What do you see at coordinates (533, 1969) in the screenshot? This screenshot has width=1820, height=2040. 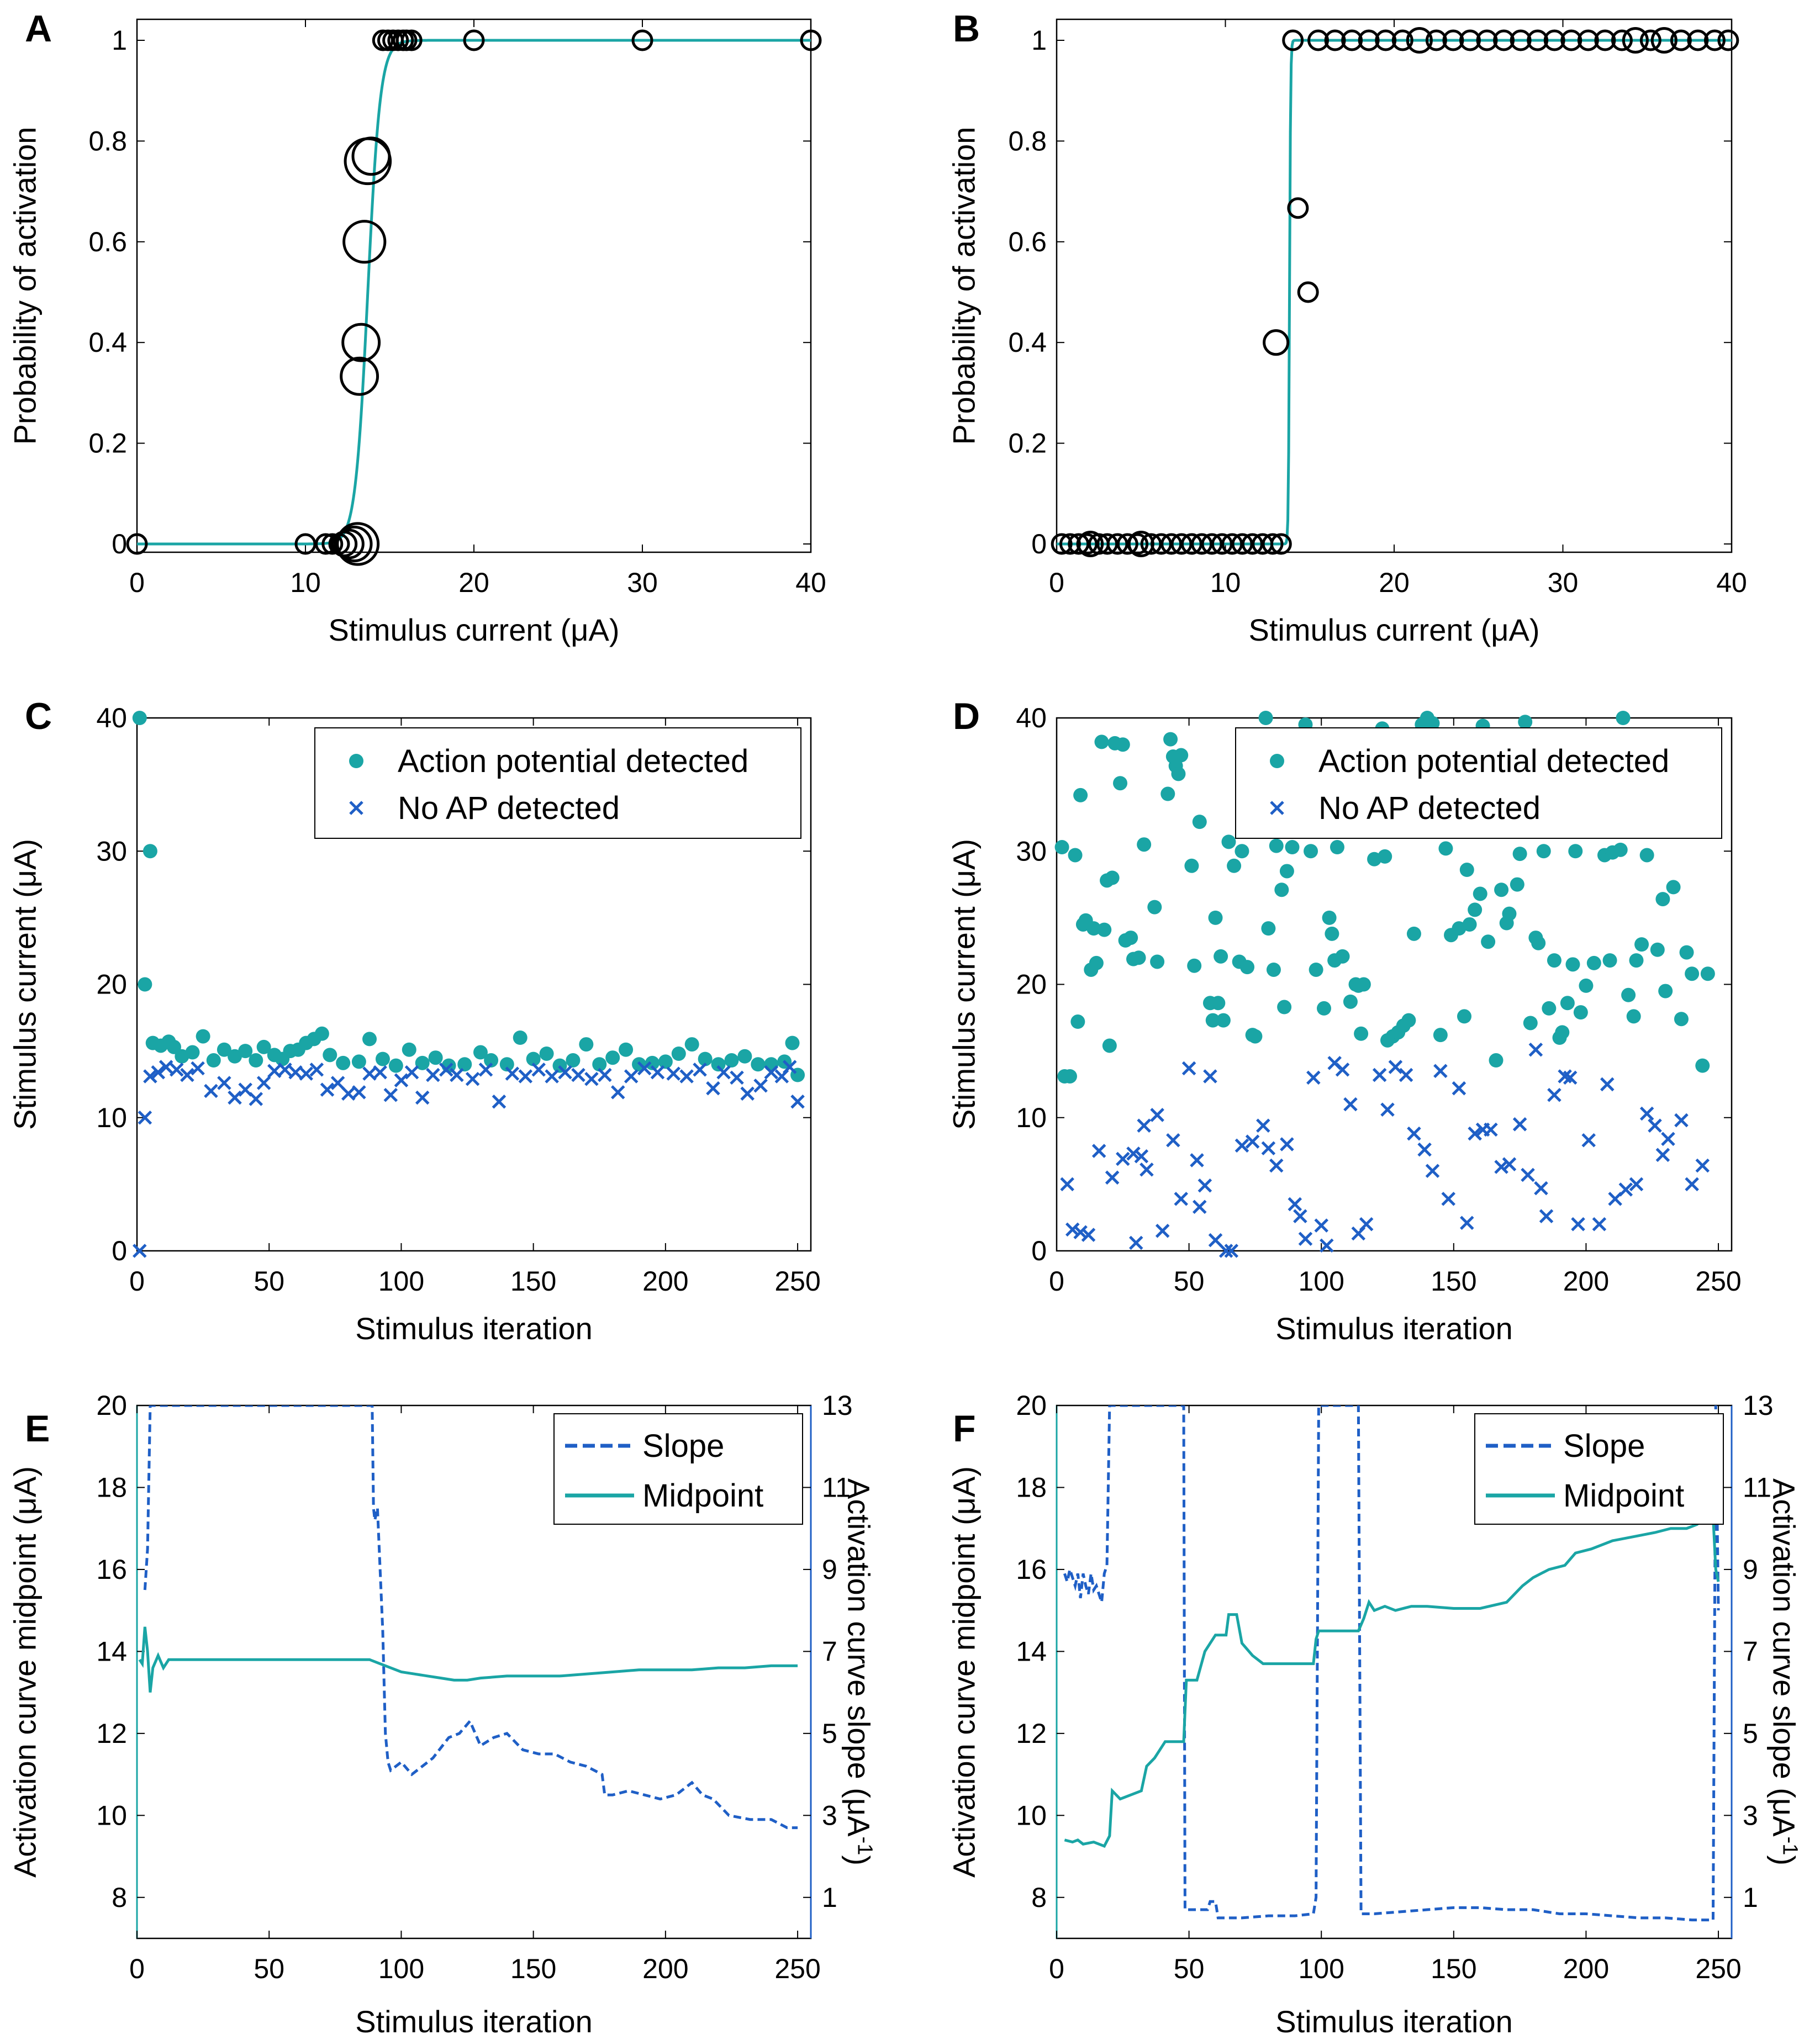 I see `x-tick-label: 150` at bounding box center [533, 1969].